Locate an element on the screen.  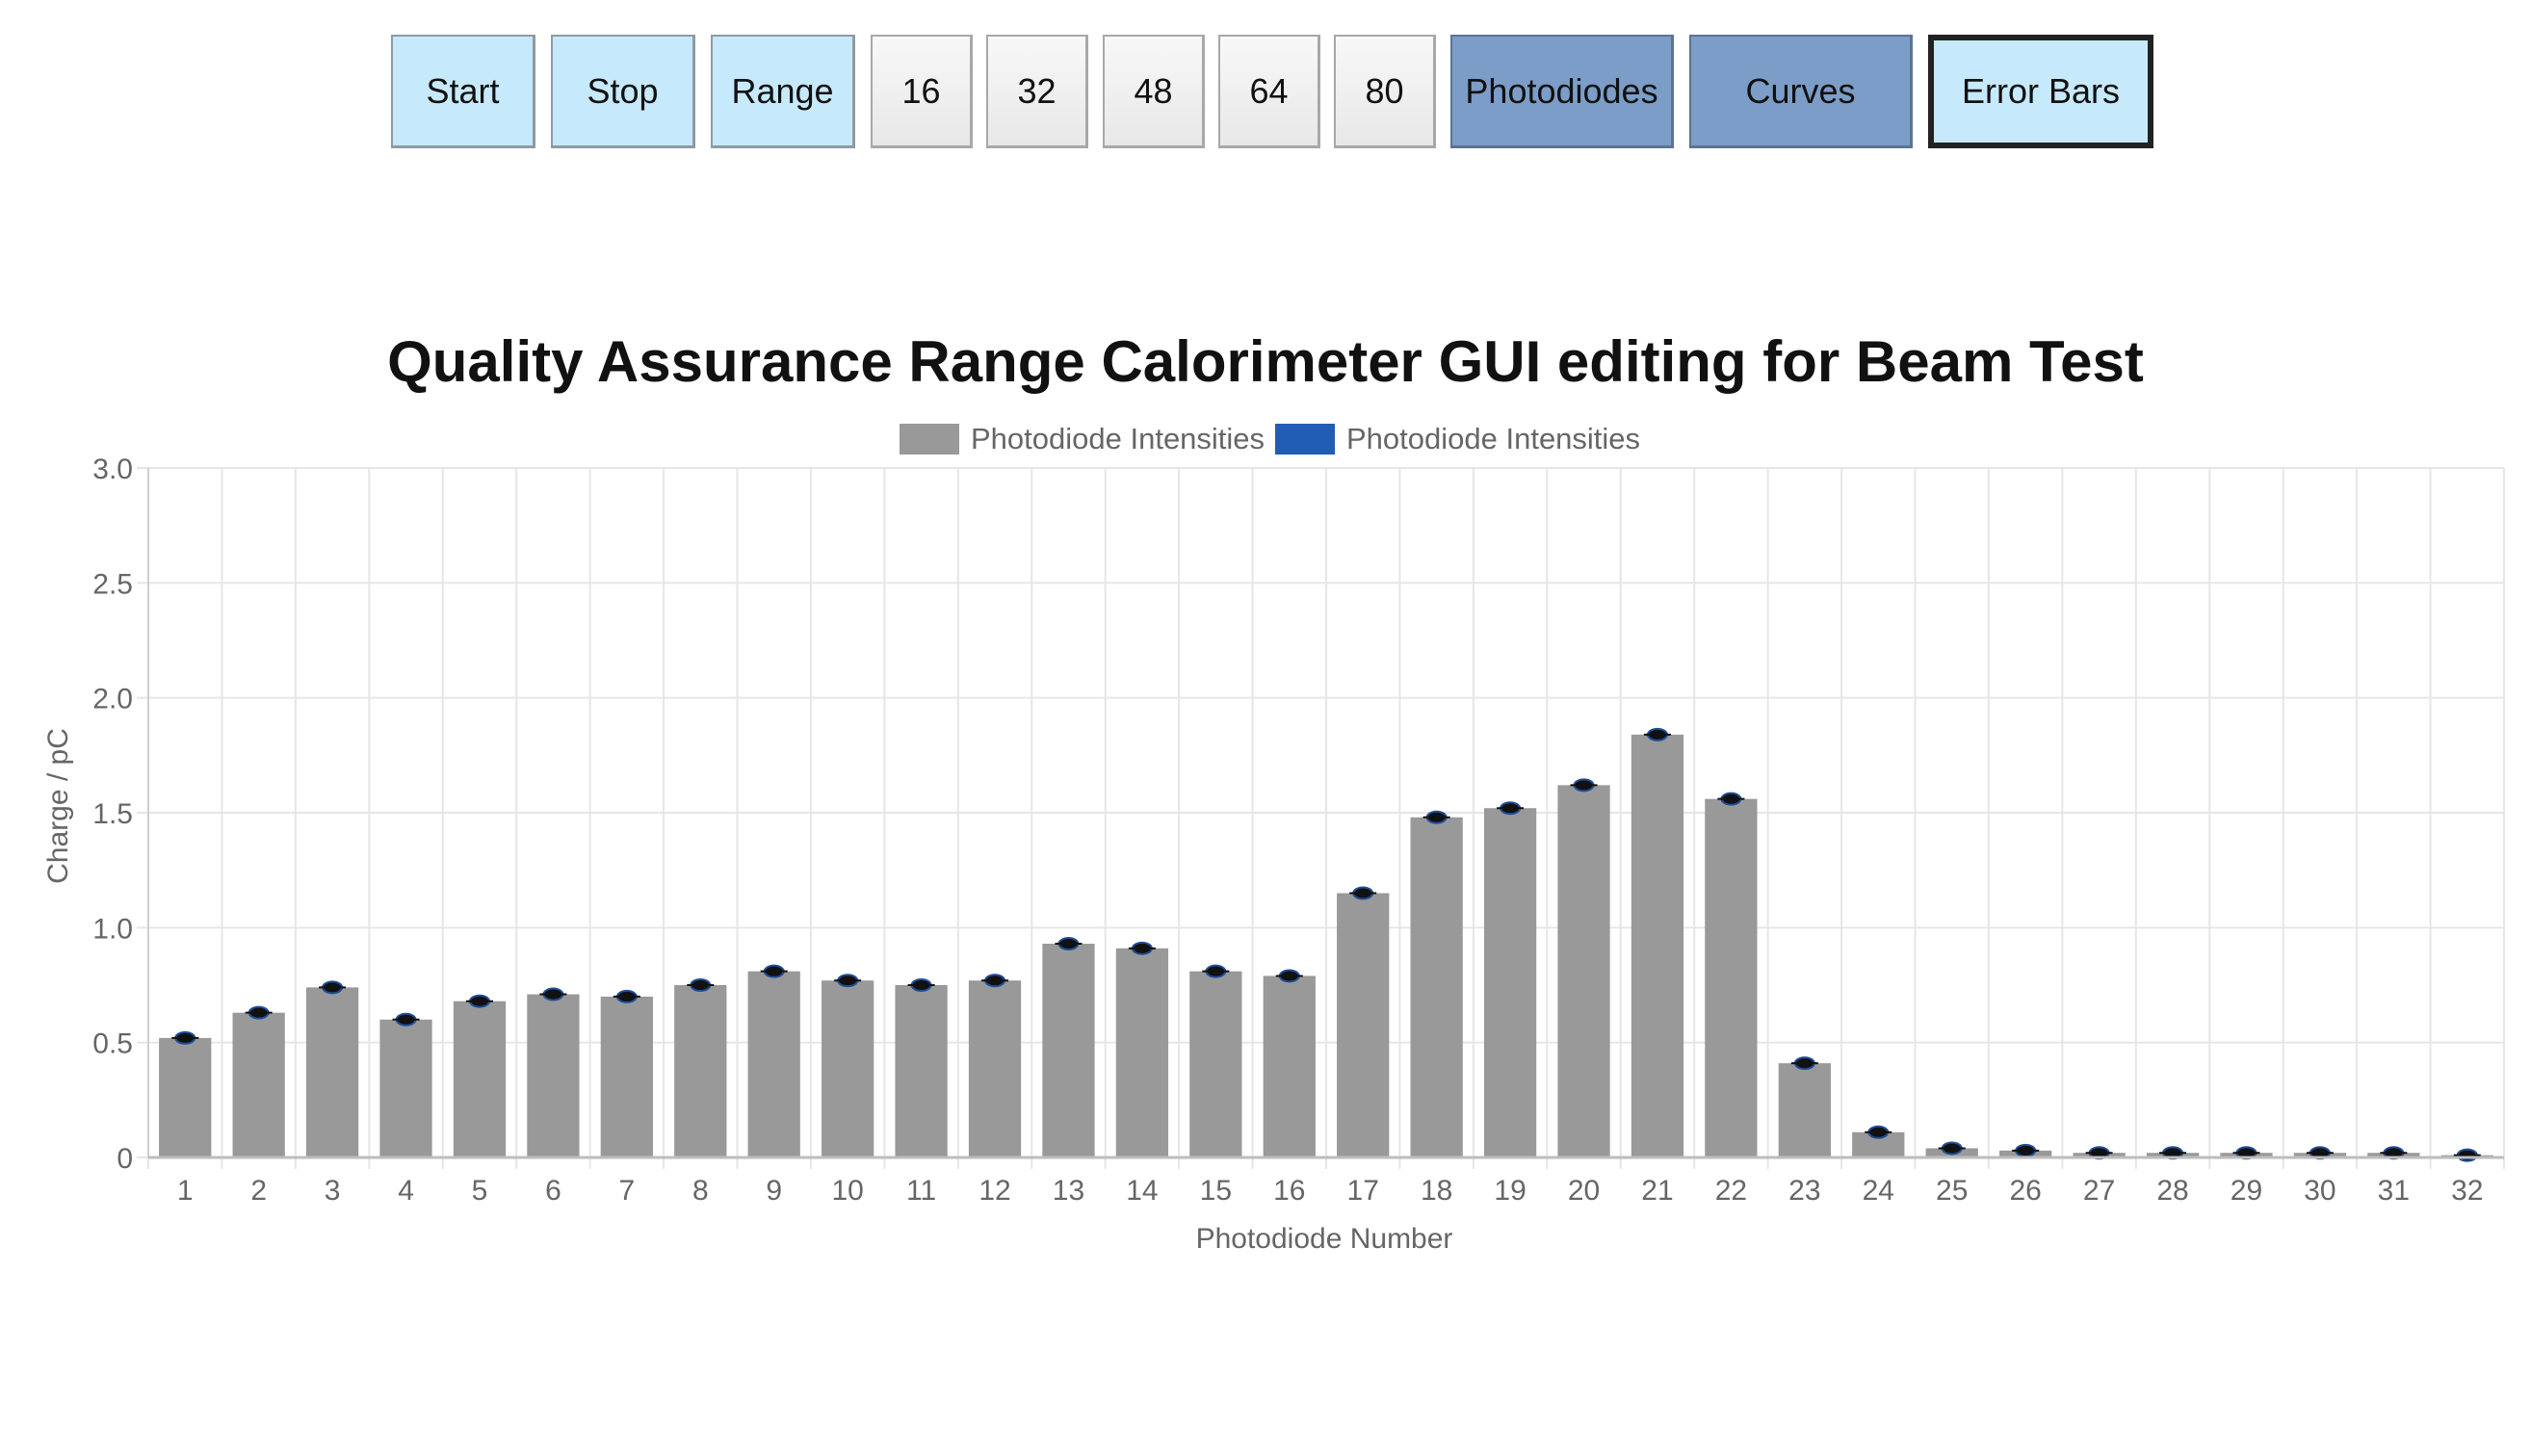
x-tick-label: 25 is located at coordinates (1952, 1191).